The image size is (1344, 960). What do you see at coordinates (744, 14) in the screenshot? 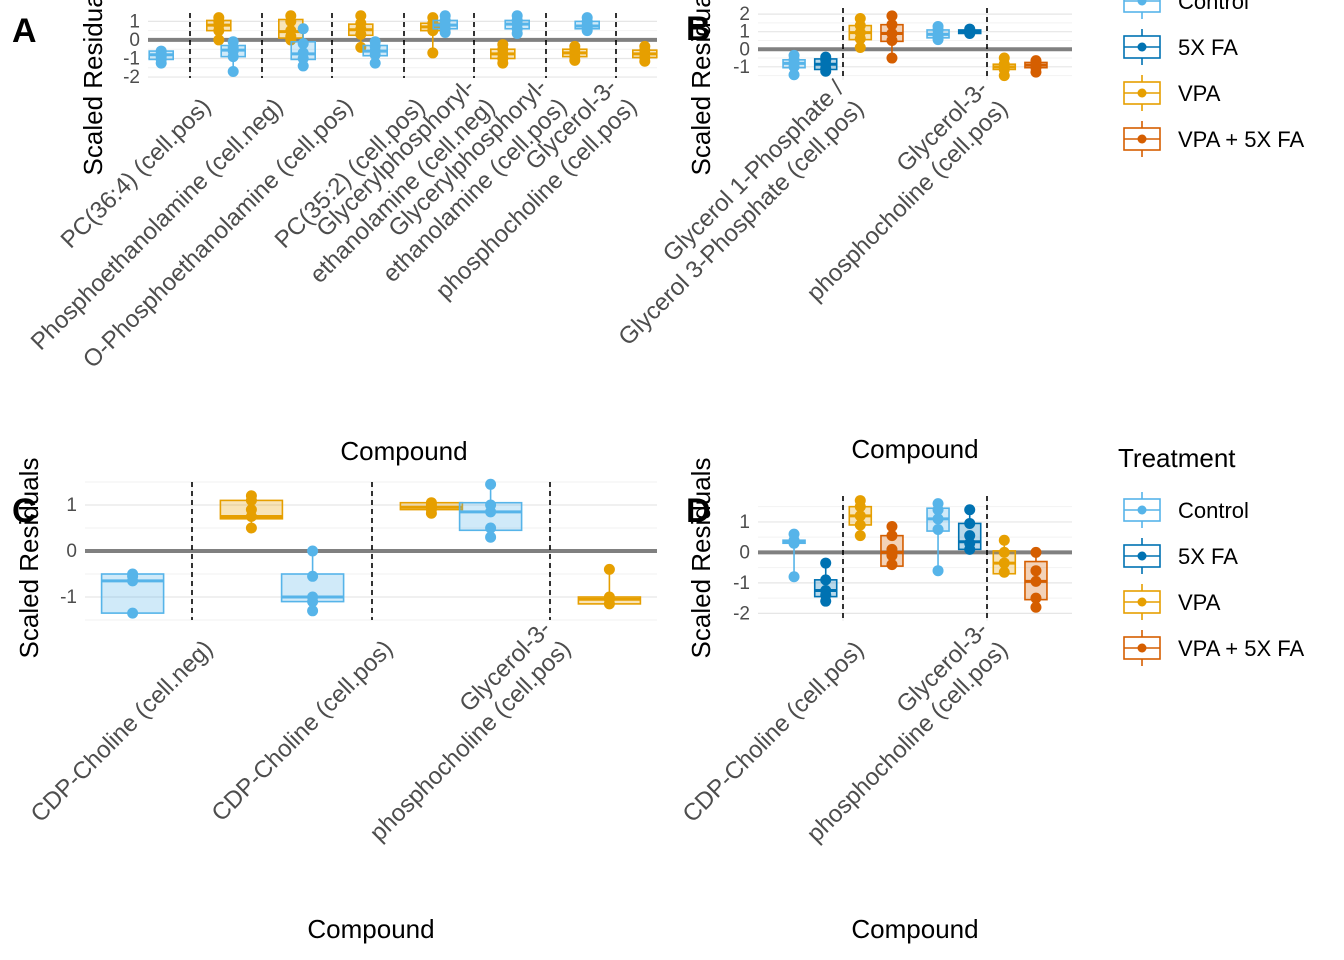
I see `y-tick-label: 2` at bounding box center [744, 14].